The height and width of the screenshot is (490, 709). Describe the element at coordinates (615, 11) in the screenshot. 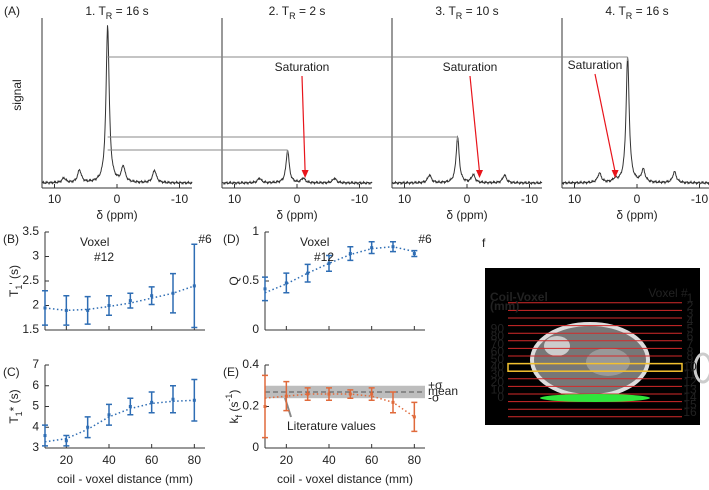

I see `subplot-title-part: 4. T` at that location.